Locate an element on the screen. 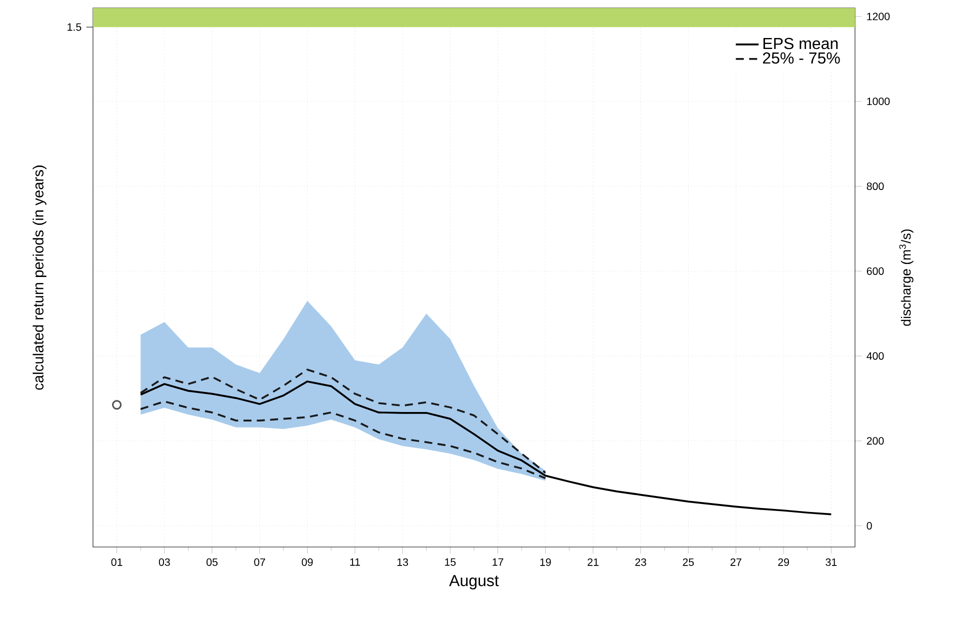 This screenshot has height=619, width=954. legend-label: EPS mean is located at coordinates (801, 44).